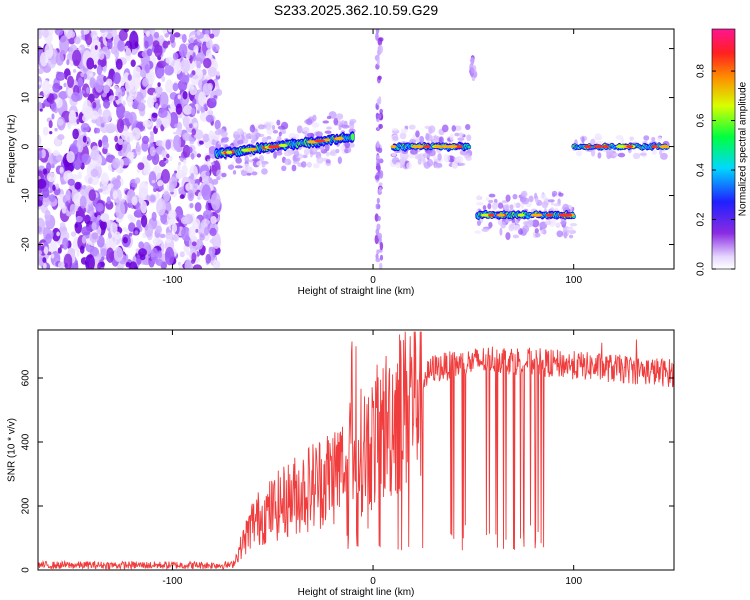 The height and width of the screenshot is (600, 750). What do you see at coordinates (12, 450) in the screenshot?
I see `snr-ylabel: SNR (10 * v/v)` at bounding box center [12, 450].